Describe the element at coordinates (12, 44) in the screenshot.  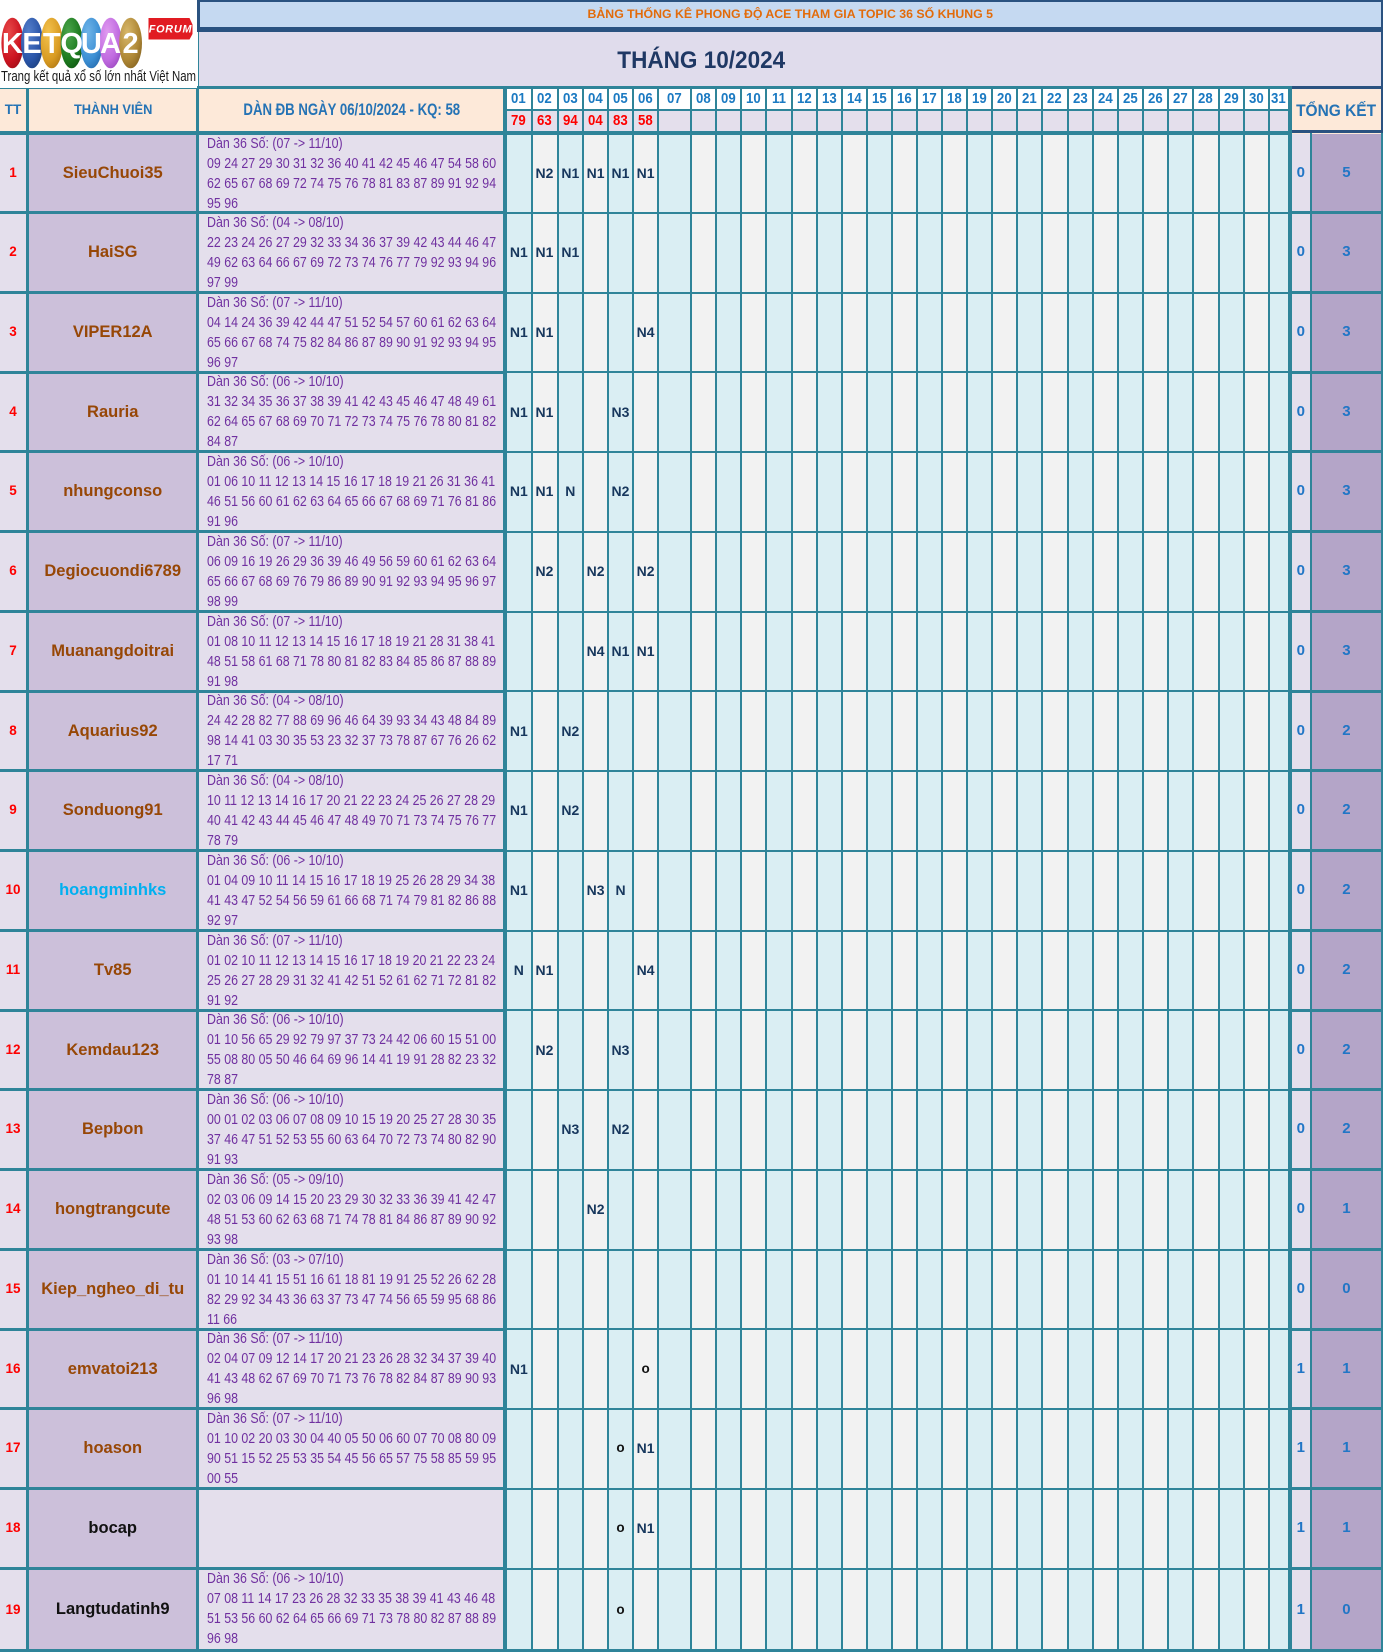
I see `svg-text: K` at that location.